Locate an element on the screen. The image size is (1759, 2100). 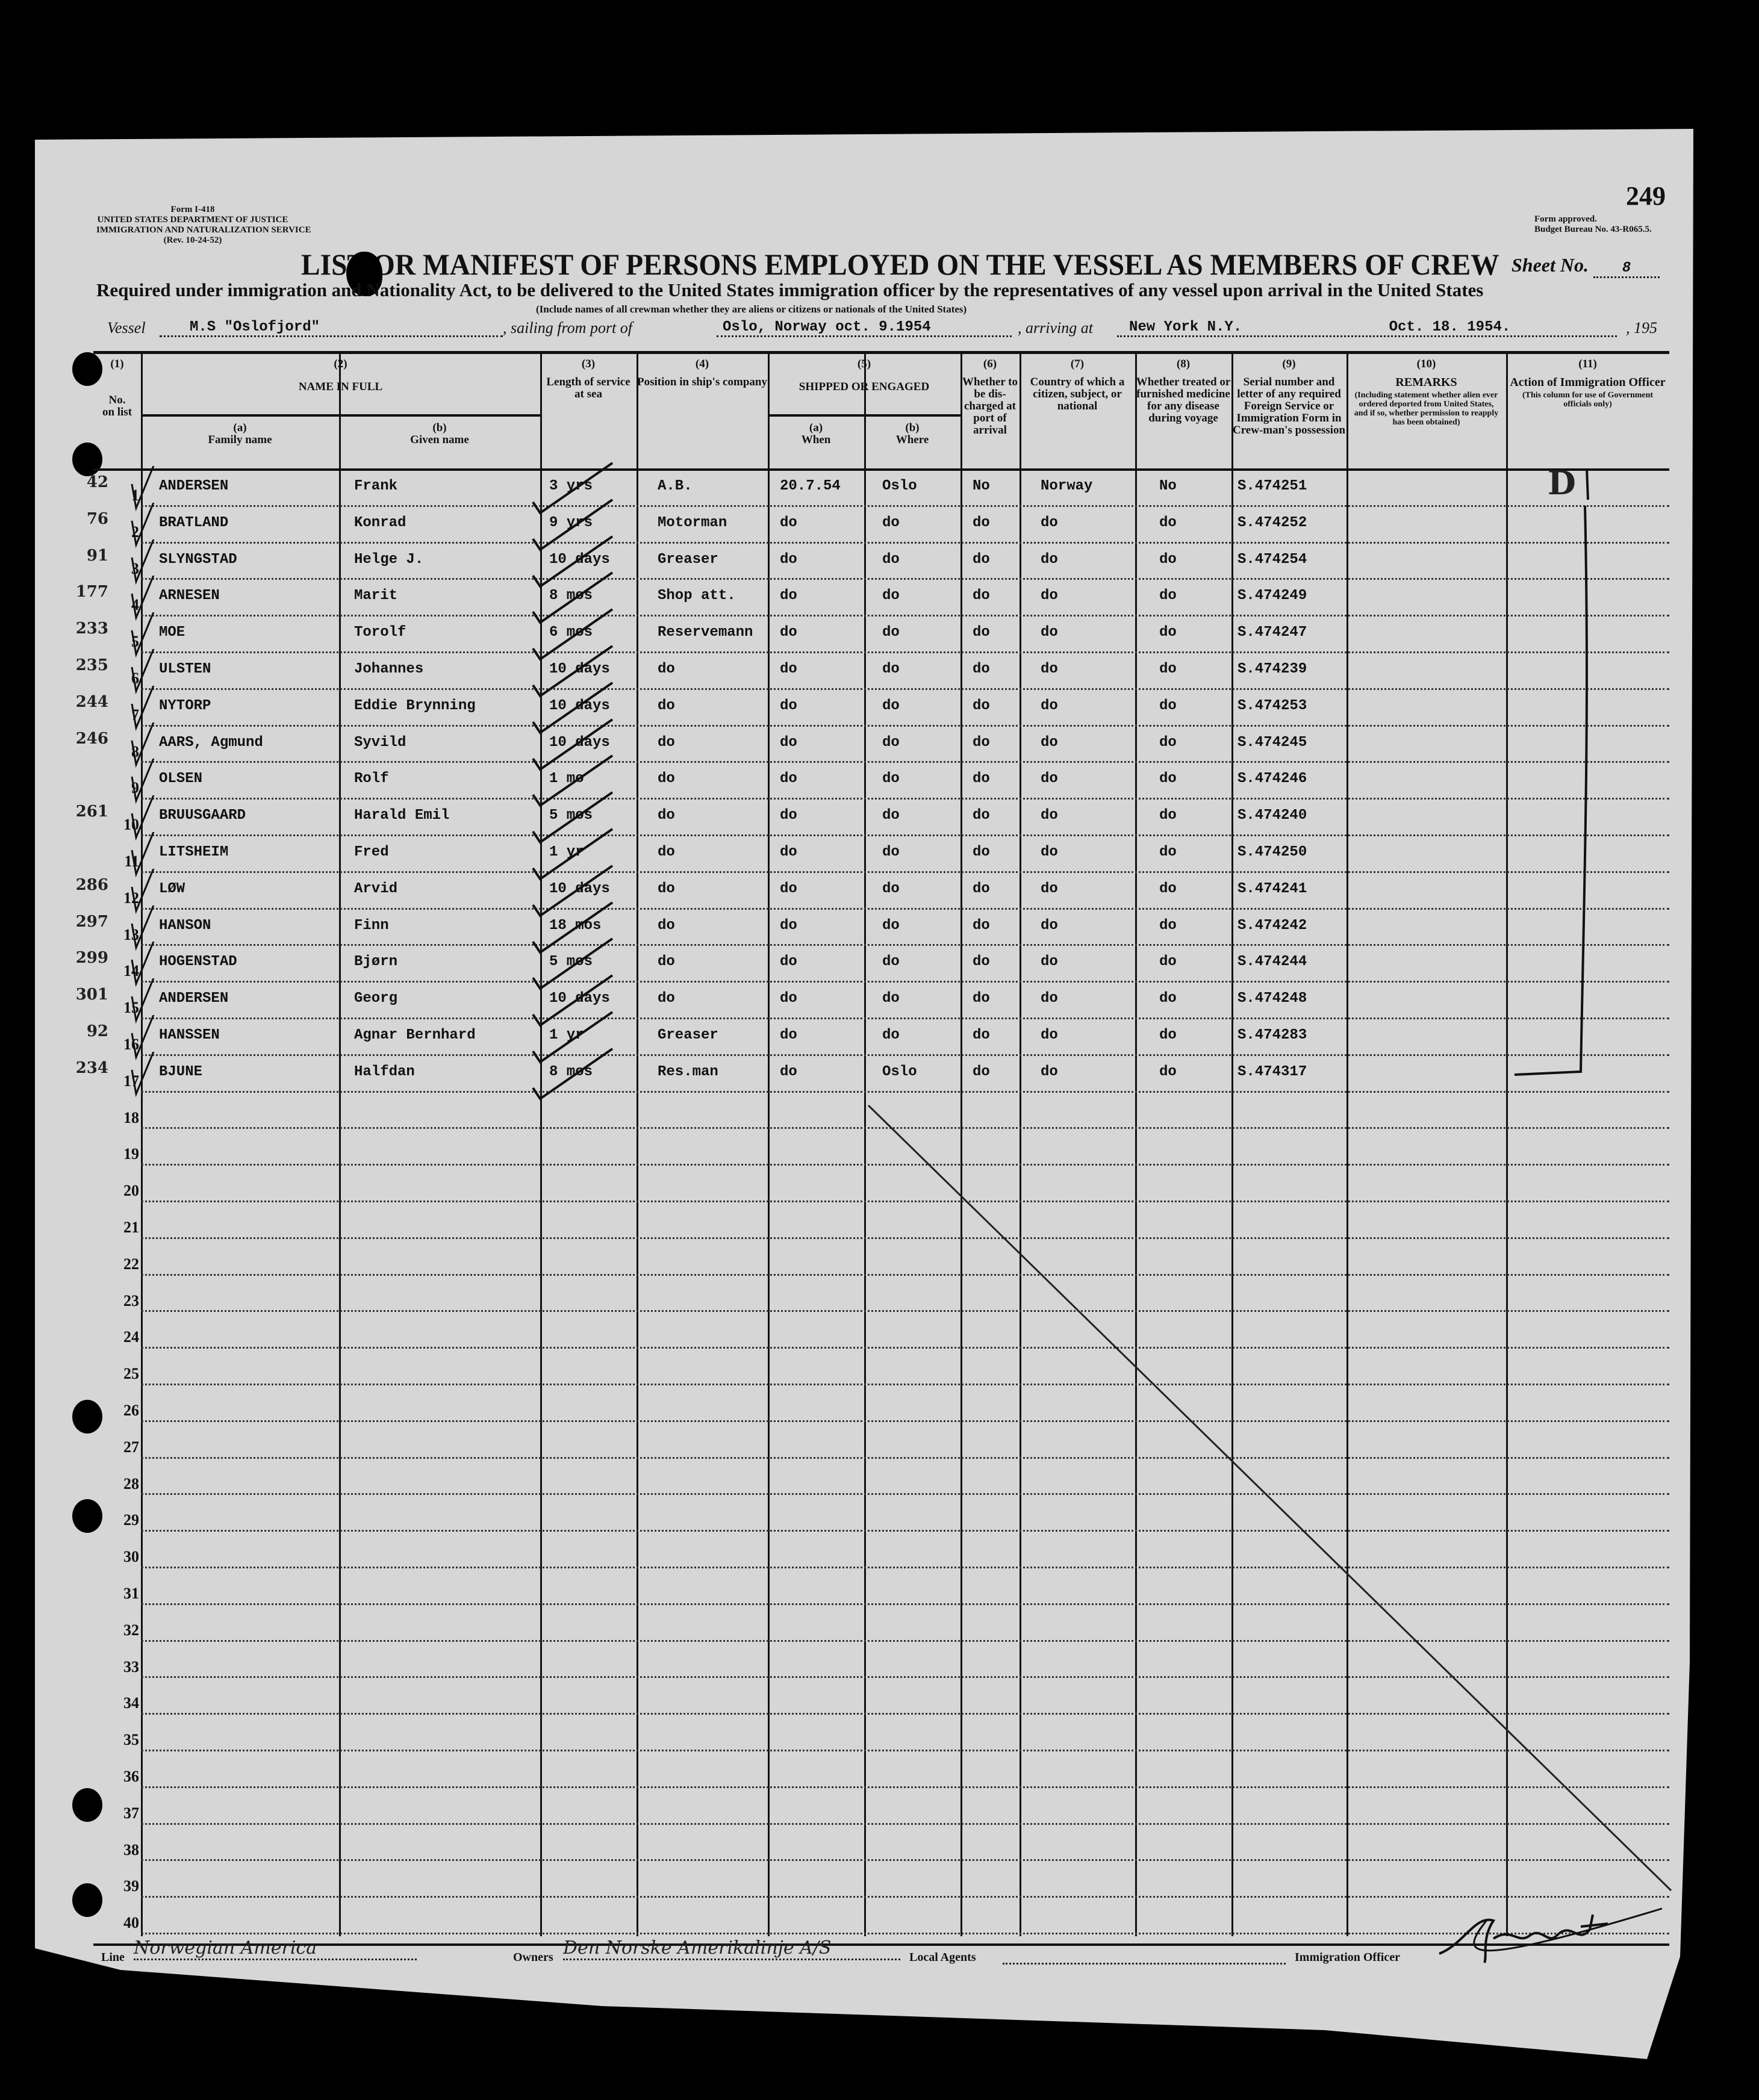
row-number: 24 is located at coordinates (131, 1337).